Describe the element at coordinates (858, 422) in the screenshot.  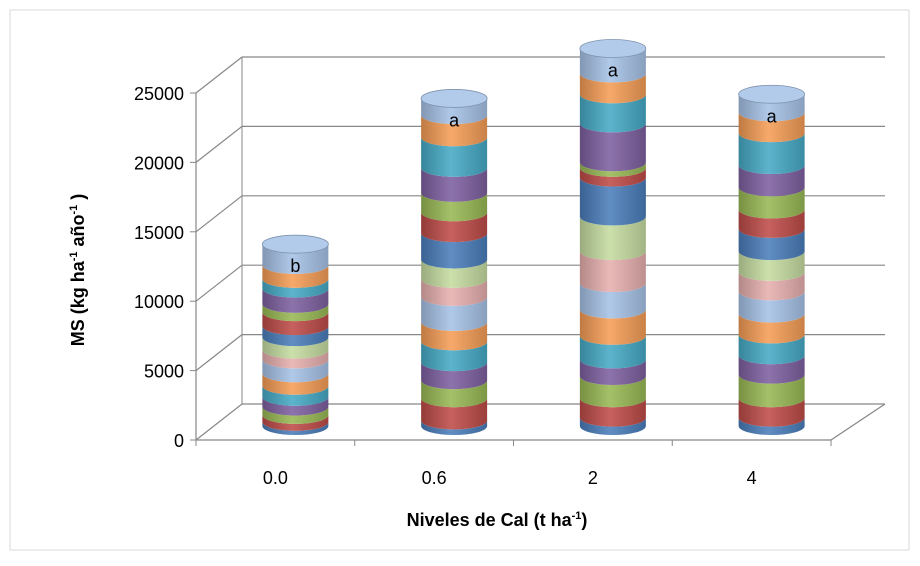
I see `floor-right-edge` at that location.